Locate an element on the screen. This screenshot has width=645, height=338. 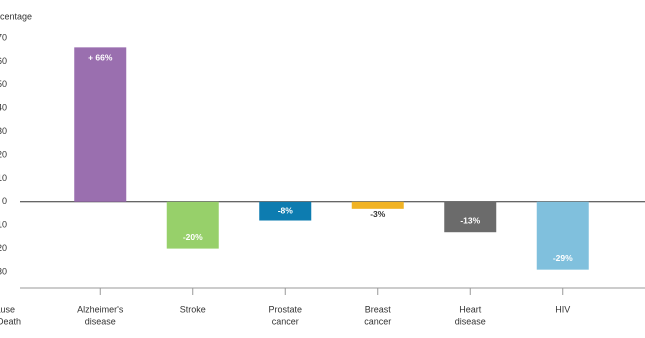
y-tick-label: 40 is located at coordinates (3, 108).